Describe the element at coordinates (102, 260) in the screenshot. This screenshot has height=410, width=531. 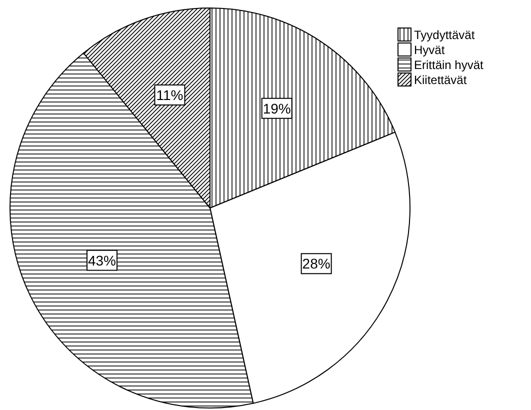
I see `data-label: 43%` at that location.